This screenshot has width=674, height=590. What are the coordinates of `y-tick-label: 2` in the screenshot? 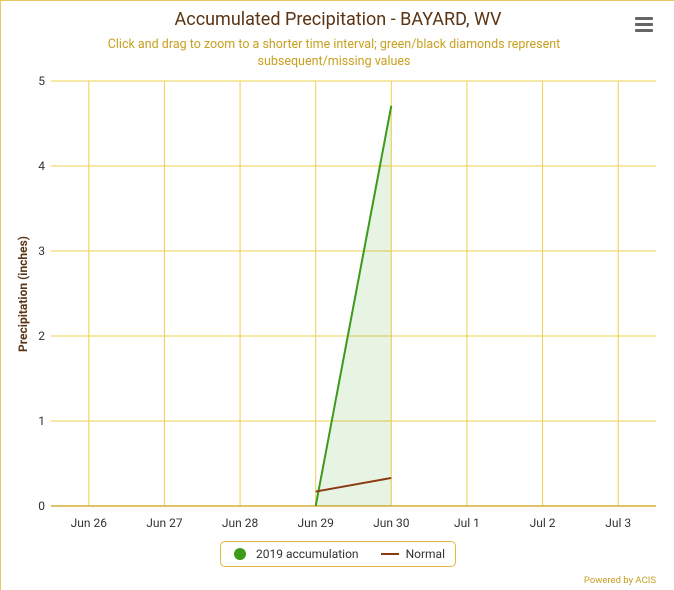 It's located at (41, 336).